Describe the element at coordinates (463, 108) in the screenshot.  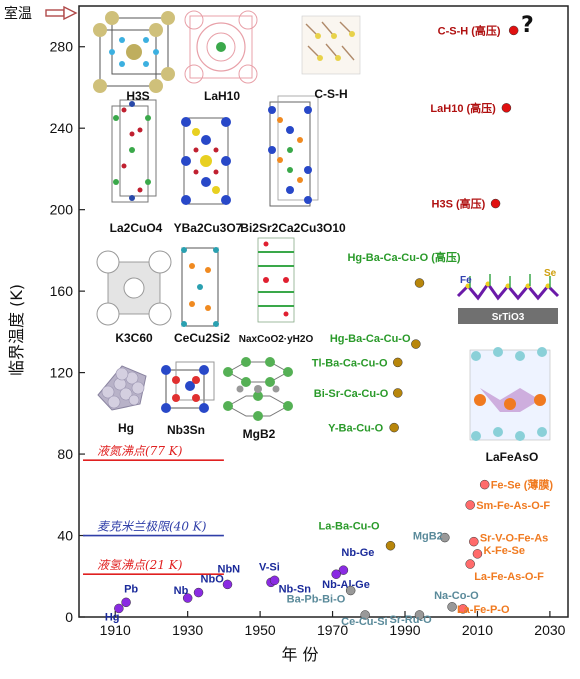
I see `data-point-label: LaH10 (高压)` at that location.